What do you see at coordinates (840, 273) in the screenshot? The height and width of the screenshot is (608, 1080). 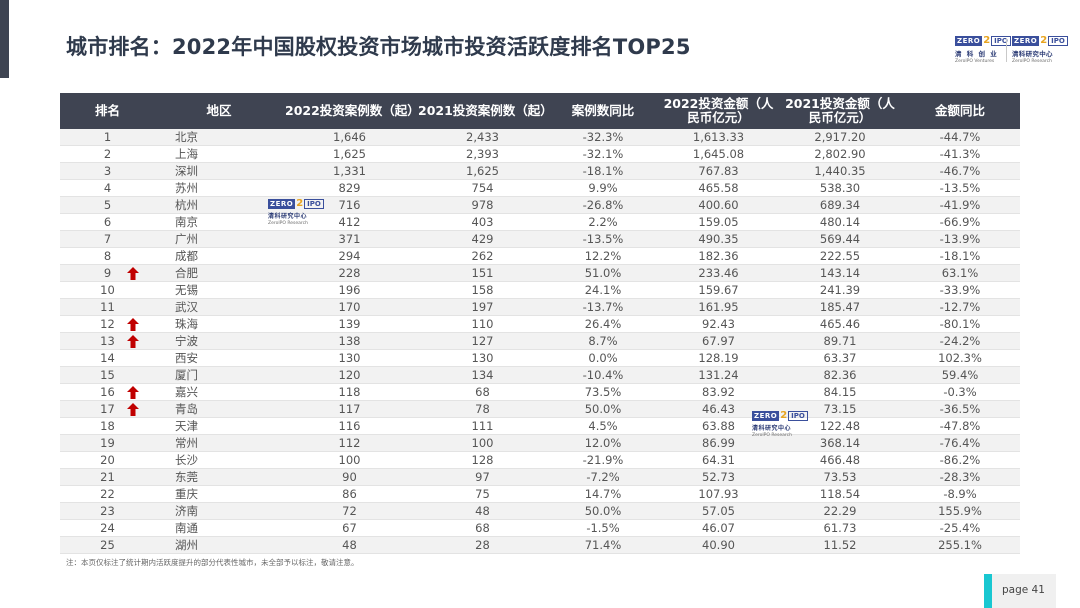 I see `cell-amount-2021: 143.14` at bounding box center [840, 273].